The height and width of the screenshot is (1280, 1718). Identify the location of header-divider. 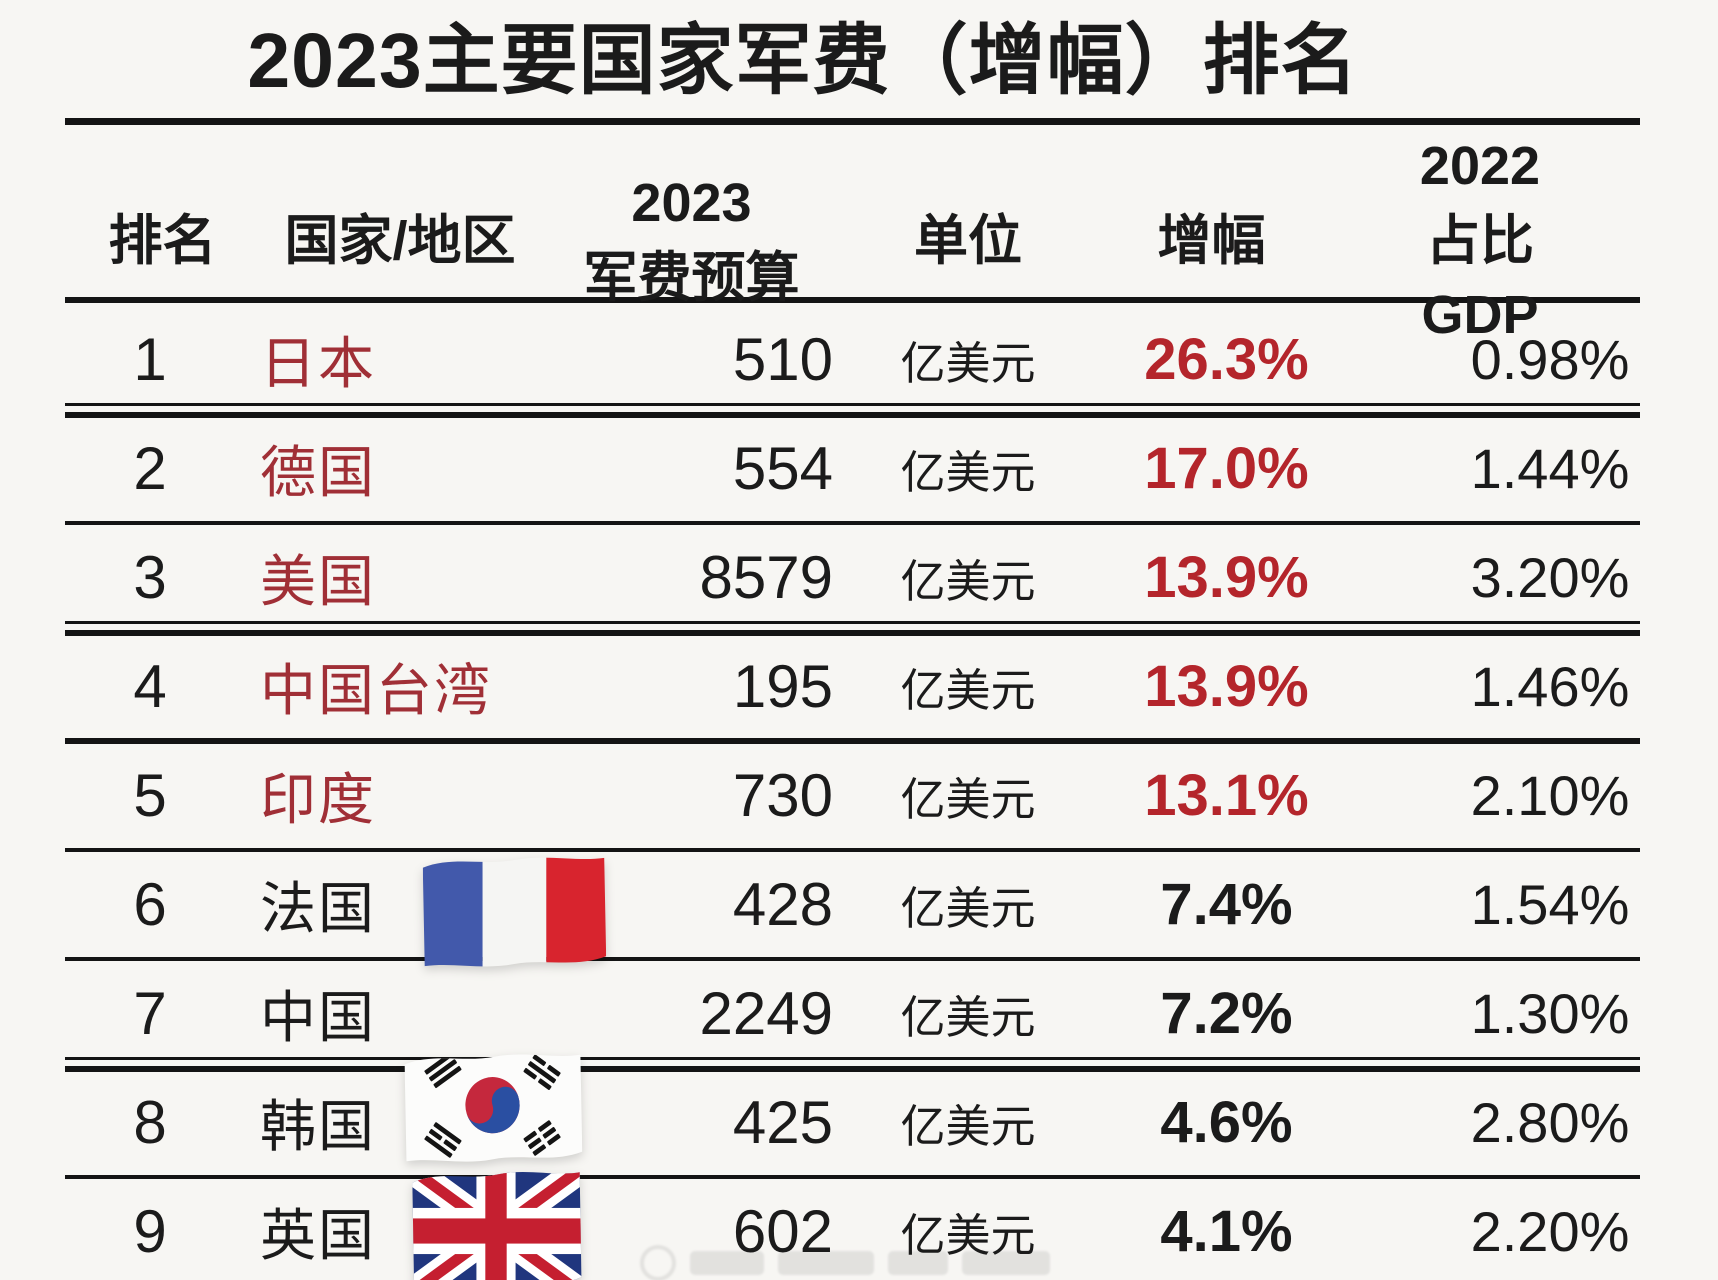
(852, 300).